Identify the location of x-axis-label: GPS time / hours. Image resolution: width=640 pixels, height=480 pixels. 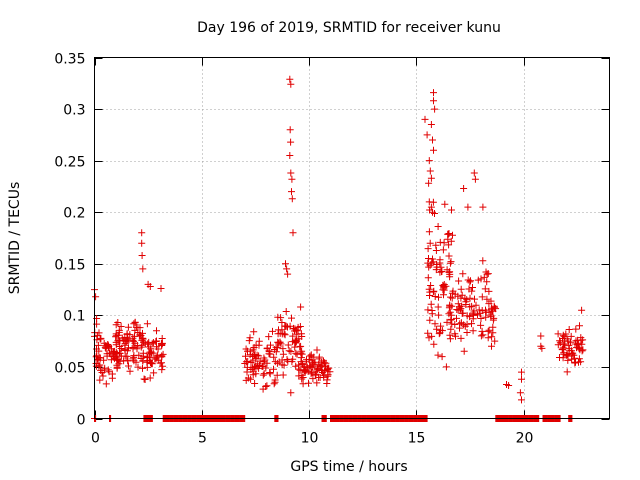
(348, 467).